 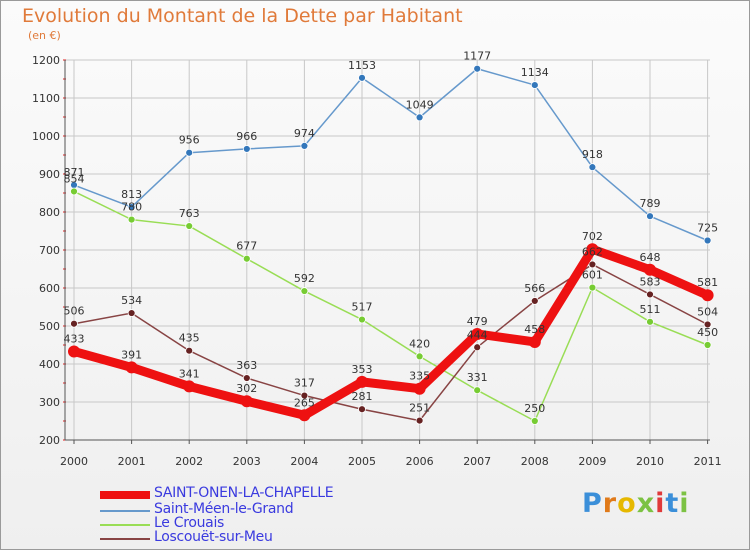 I want to click on x-tick-label-2002: 2002, so click(x=189, y=461).